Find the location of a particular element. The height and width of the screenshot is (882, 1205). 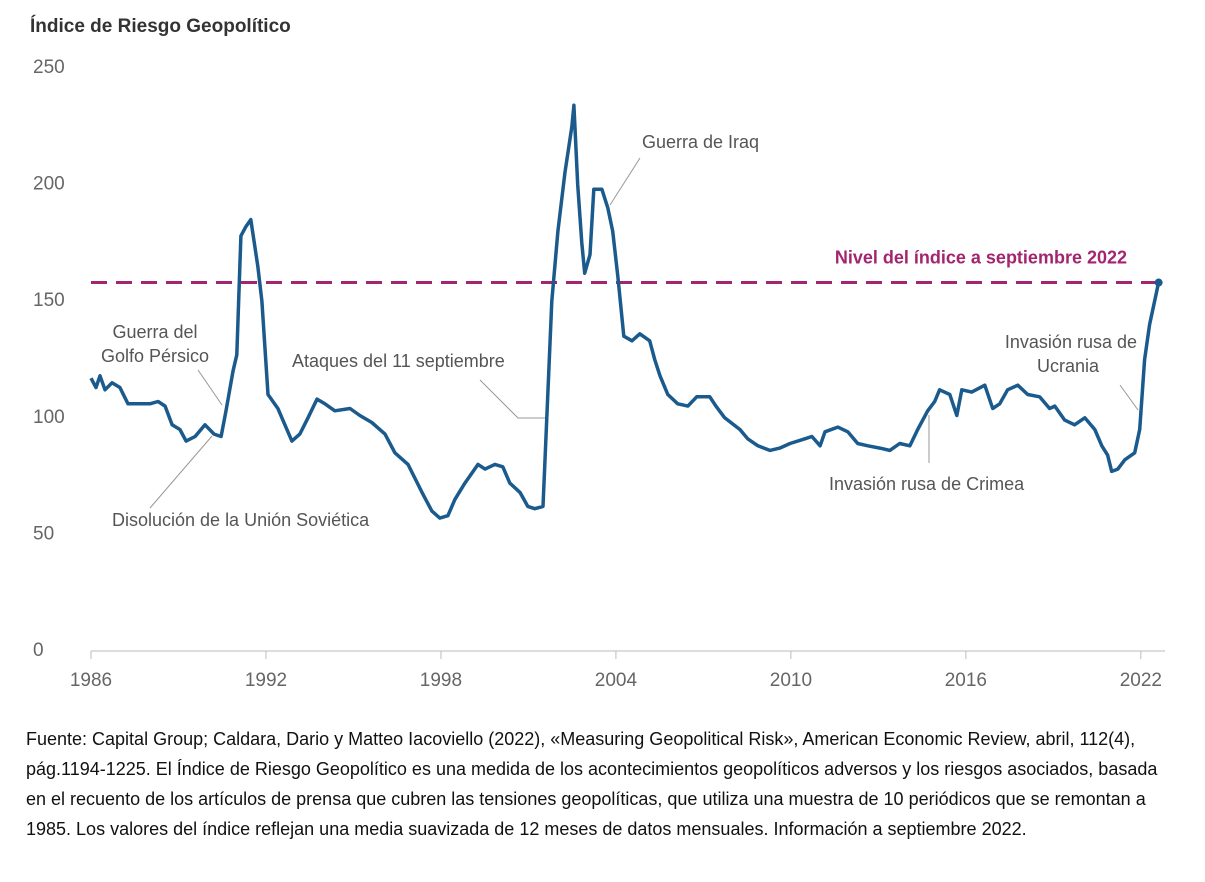

y-tick-label: 150 is located at coordinates (49, 300).